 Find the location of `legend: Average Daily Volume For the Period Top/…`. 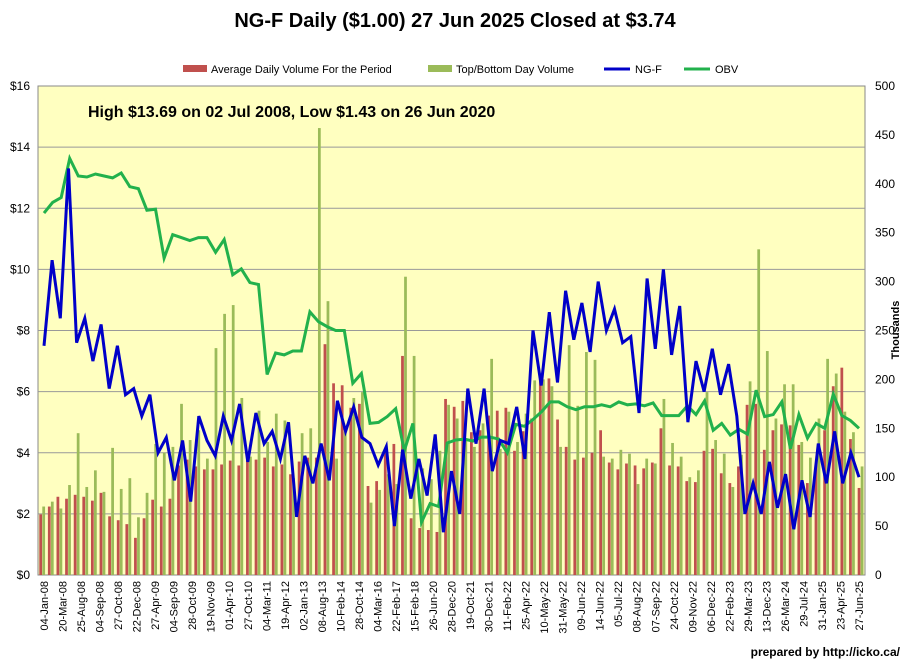

legend: Average Daily Volume For the Period Top/… is located at coordinates (461, 70).